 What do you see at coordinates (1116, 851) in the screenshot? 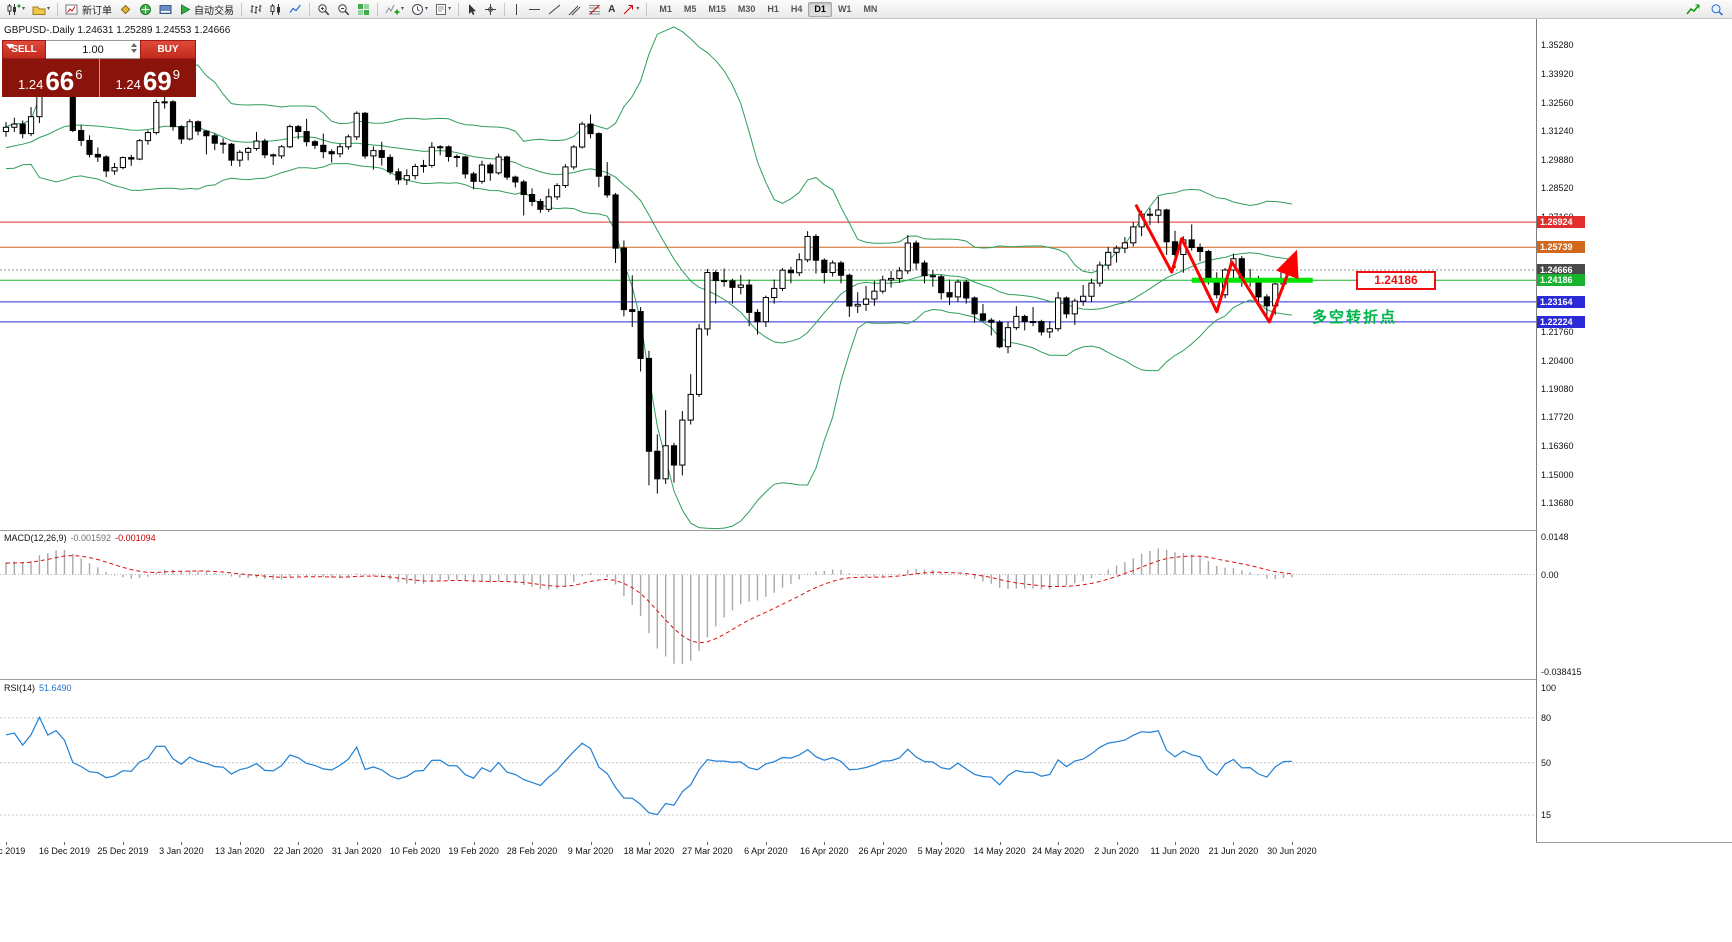
I see `time-axis-label: 2 Jun 2020` at bounding box center [1116, 851].